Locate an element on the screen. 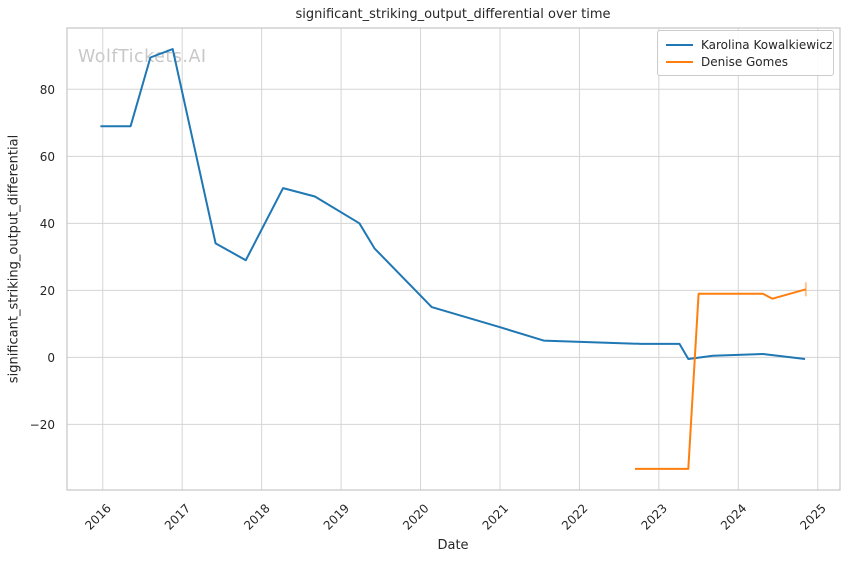 The height and width of the screenshot is (561, 850). legend-item-karolina-kowalkiewicz: Karolina Kowalkiewicz is located at coordinates (749, 45).